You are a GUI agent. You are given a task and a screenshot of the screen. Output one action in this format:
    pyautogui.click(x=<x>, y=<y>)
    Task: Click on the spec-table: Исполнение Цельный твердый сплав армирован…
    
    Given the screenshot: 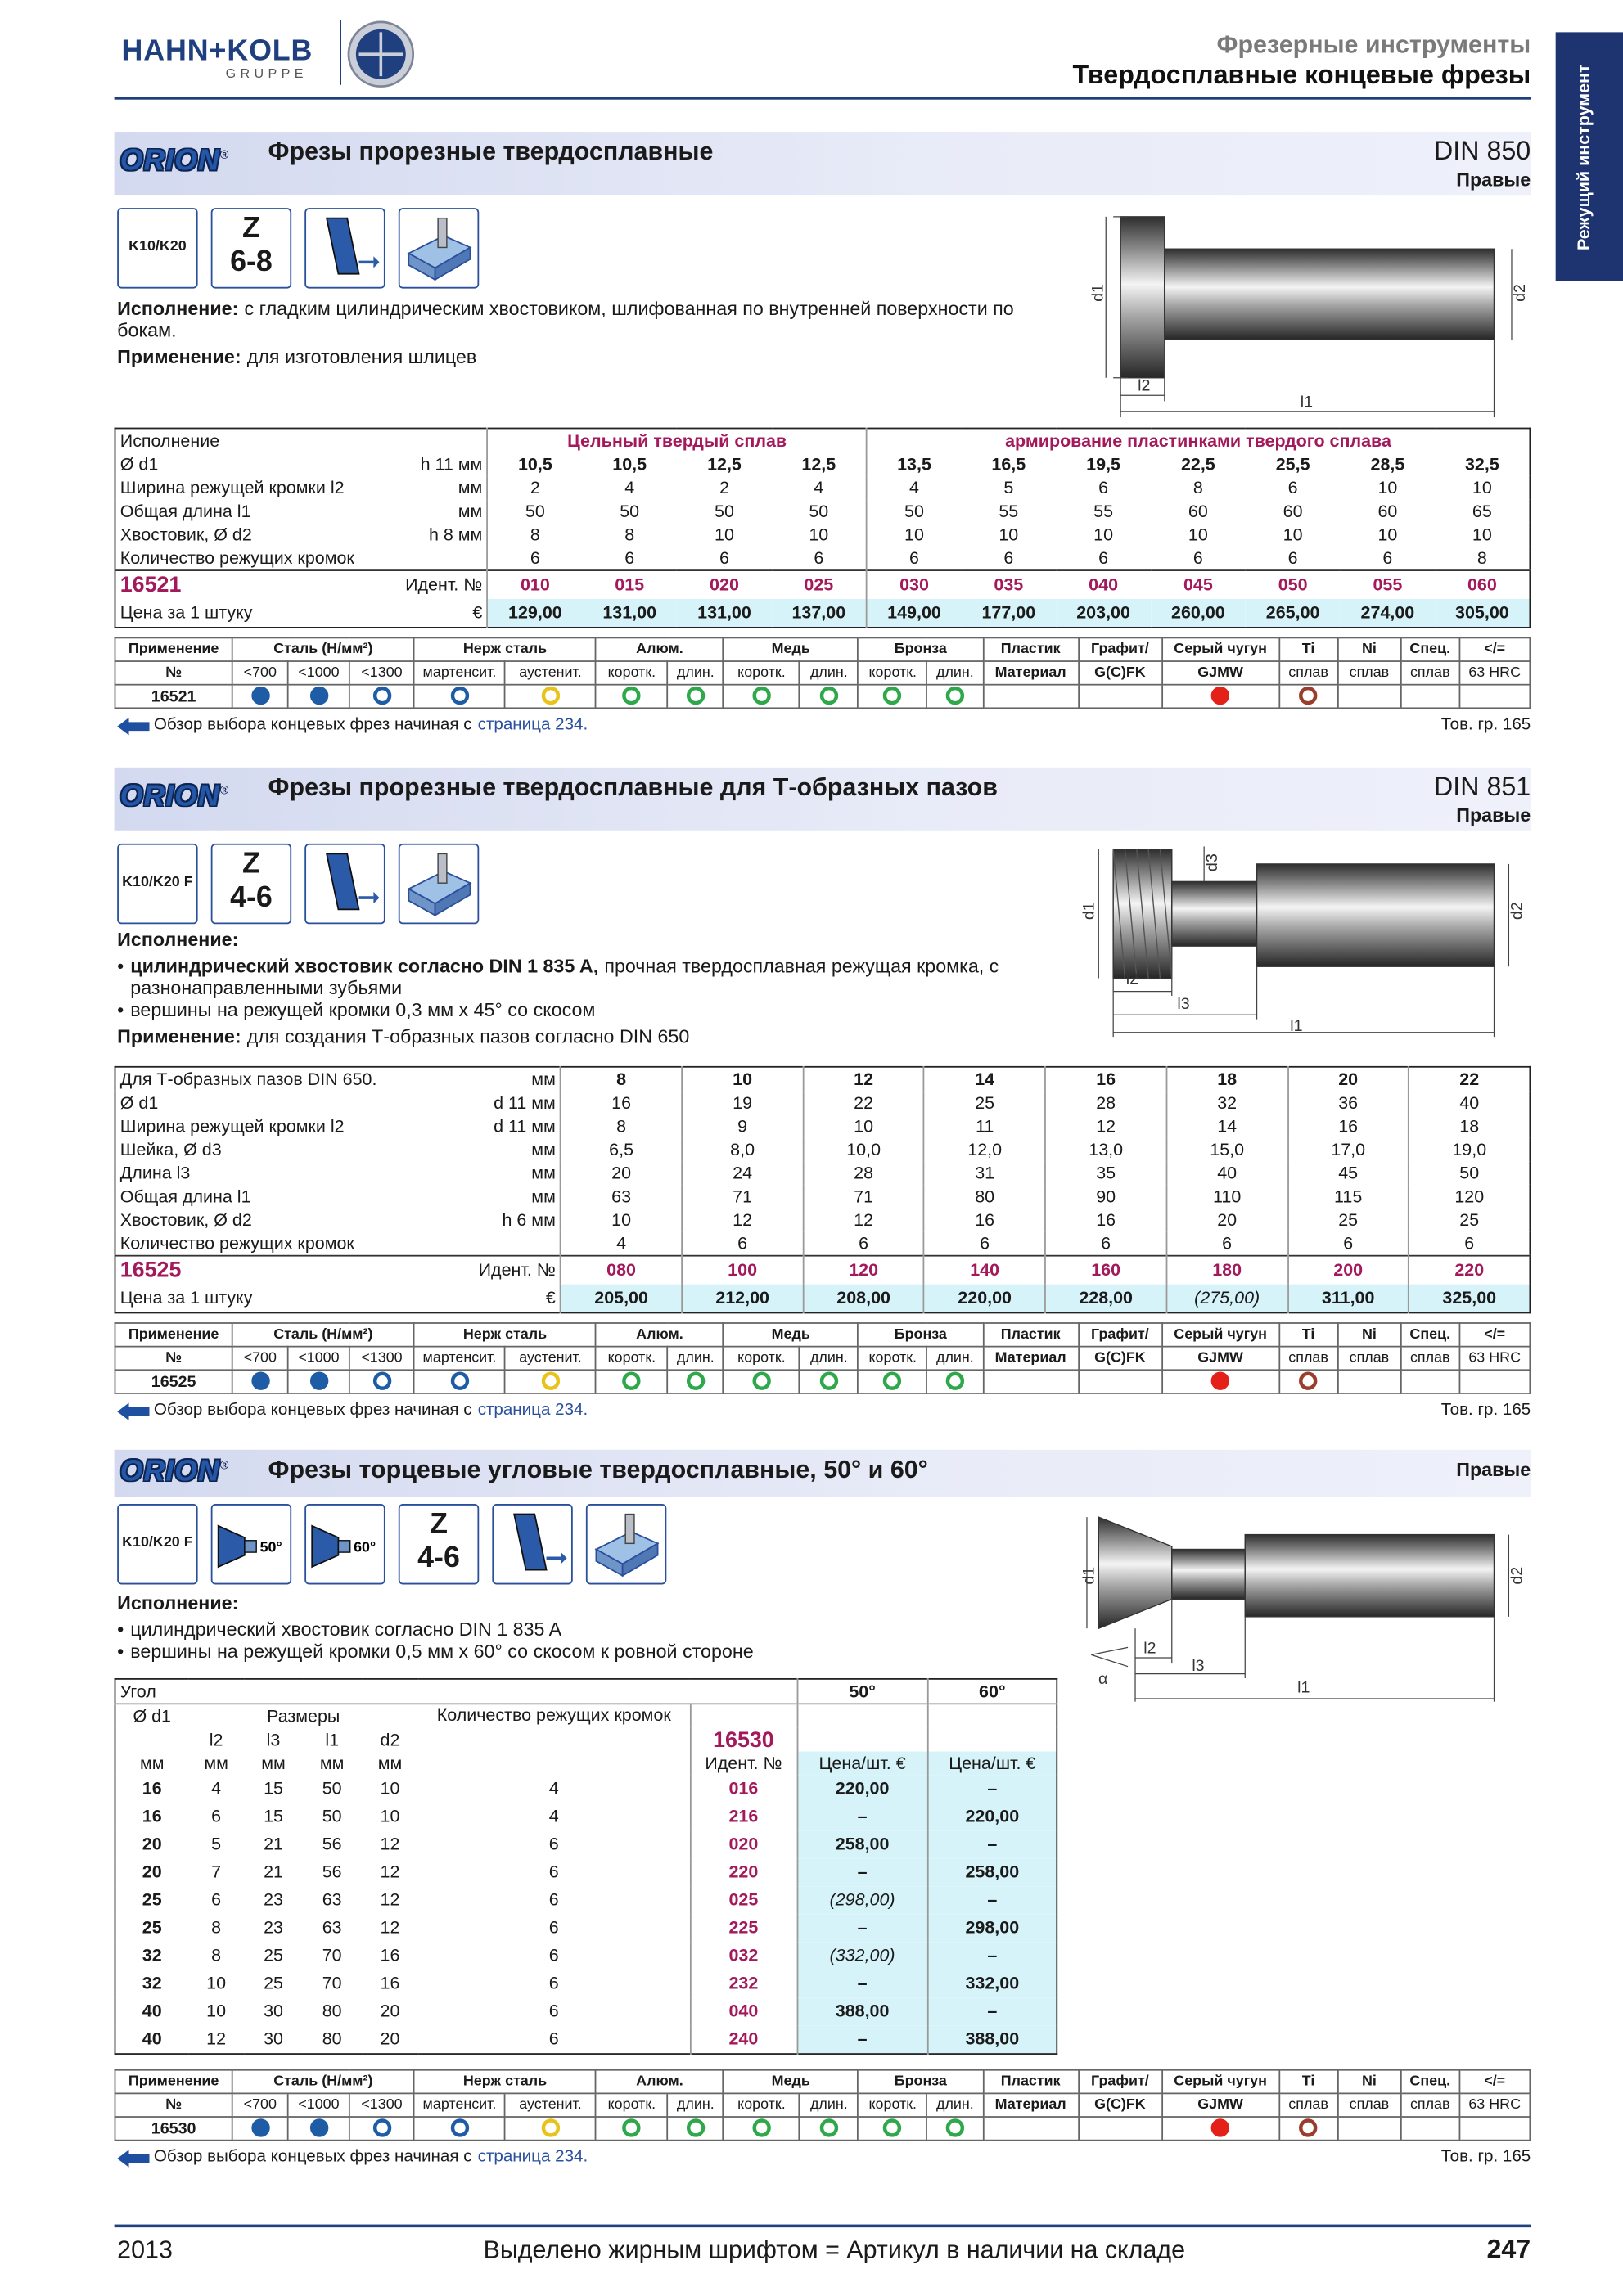 What is the action you would take?
    pyautogui.click(x=822, y=527)
    